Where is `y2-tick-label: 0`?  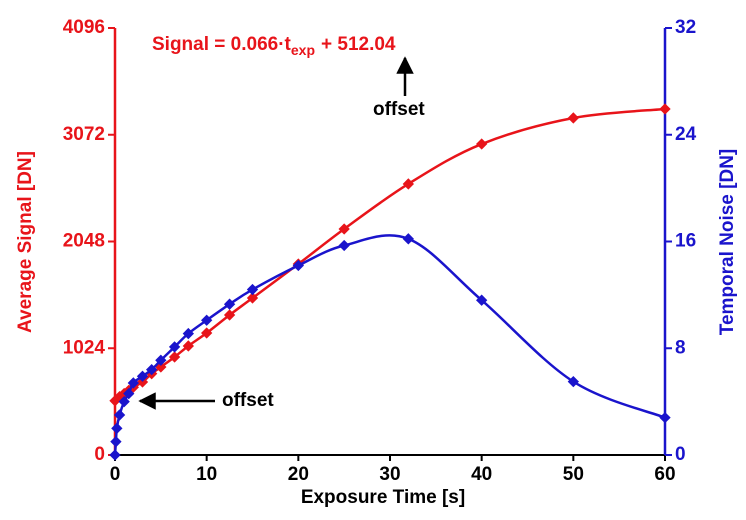
y2-tick-label: 0 is located at coordinates (680, 454).